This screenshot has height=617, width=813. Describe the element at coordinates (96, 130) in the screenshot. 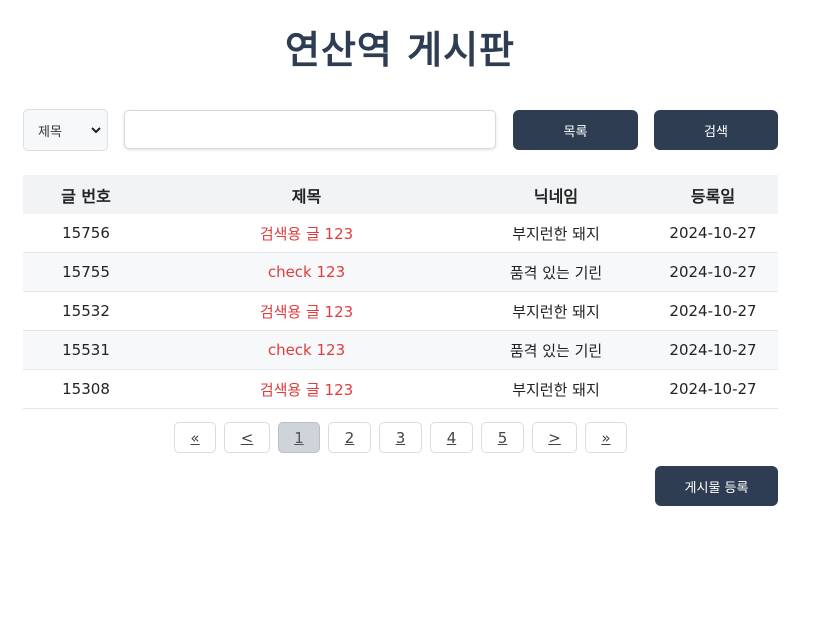

I see `chevron-down-icon` at that location.